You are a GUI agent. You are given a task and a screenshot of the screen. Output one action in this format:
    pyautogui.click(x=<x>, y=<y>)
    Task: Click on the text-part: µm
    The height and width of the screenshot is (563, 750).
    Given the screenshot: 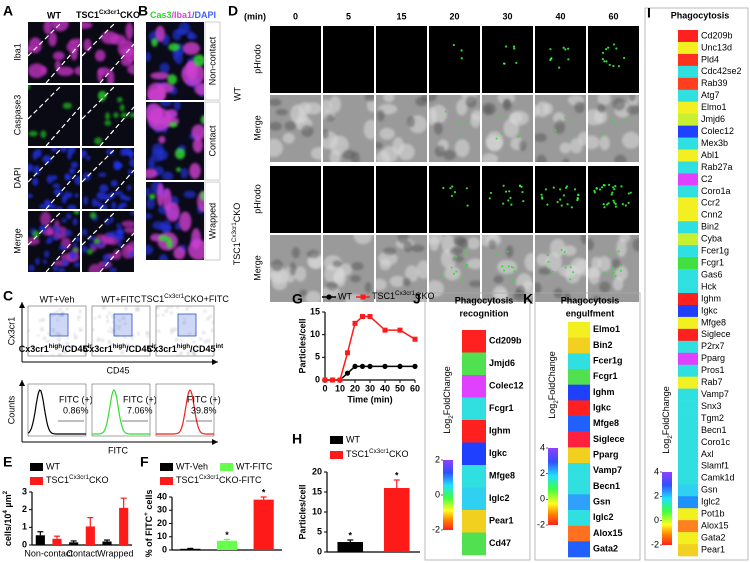 What is the action you would take?
    pyautogui.click(x=8, y=502)
    